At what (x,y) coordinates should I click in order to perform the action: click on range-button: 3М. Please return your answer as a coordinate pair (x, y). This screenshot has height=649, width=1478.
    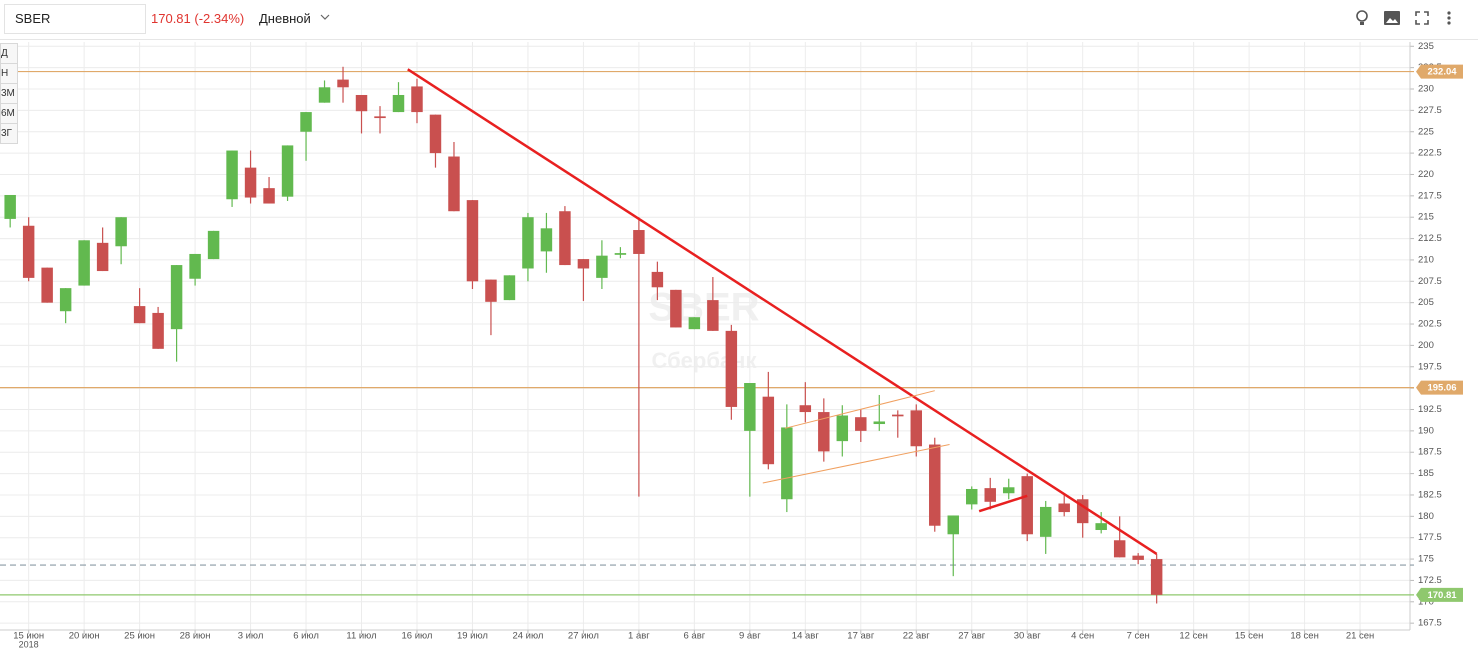
    Looking at the image, I should click on (9, 94).